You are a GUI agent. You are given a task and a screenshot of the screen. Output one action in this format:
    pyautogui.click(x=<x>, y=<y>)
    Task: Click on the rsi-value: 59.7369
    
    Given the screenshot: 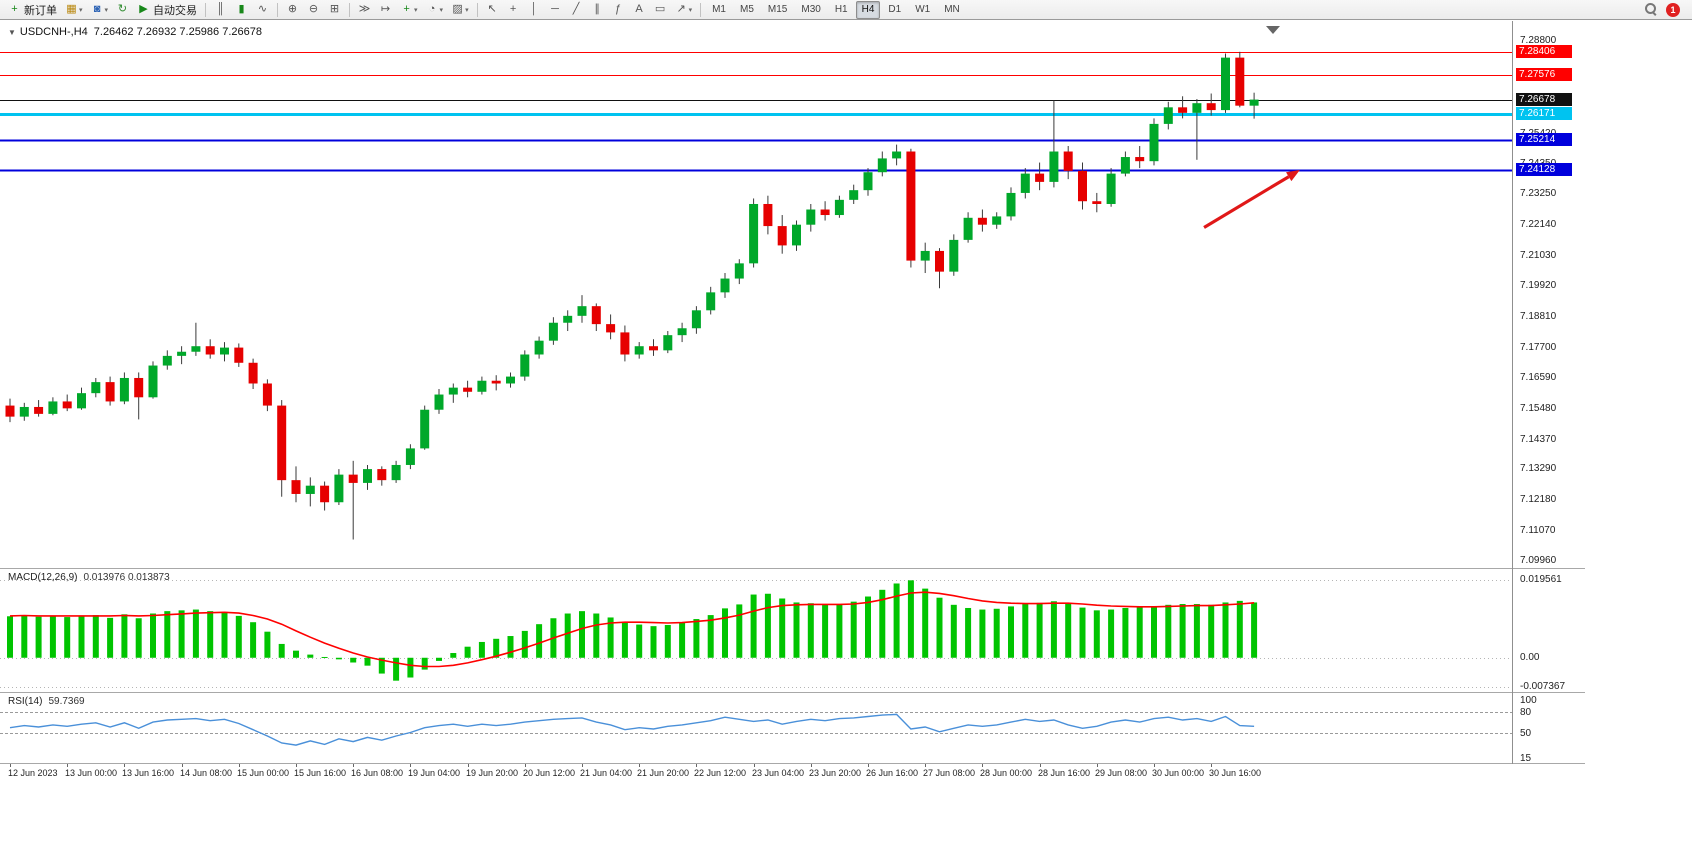 What is the action you would take?
    pyautogui.click(x=66, y=701)
    